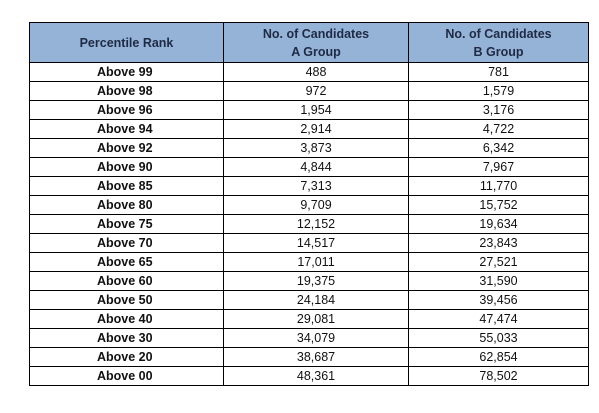 The height and width of the screenshot is (413, 599). What do you see at coordinates (498, 91) in the screenshot?
I see `b-group-cell: 1,579` at bounding box center [498, 91].